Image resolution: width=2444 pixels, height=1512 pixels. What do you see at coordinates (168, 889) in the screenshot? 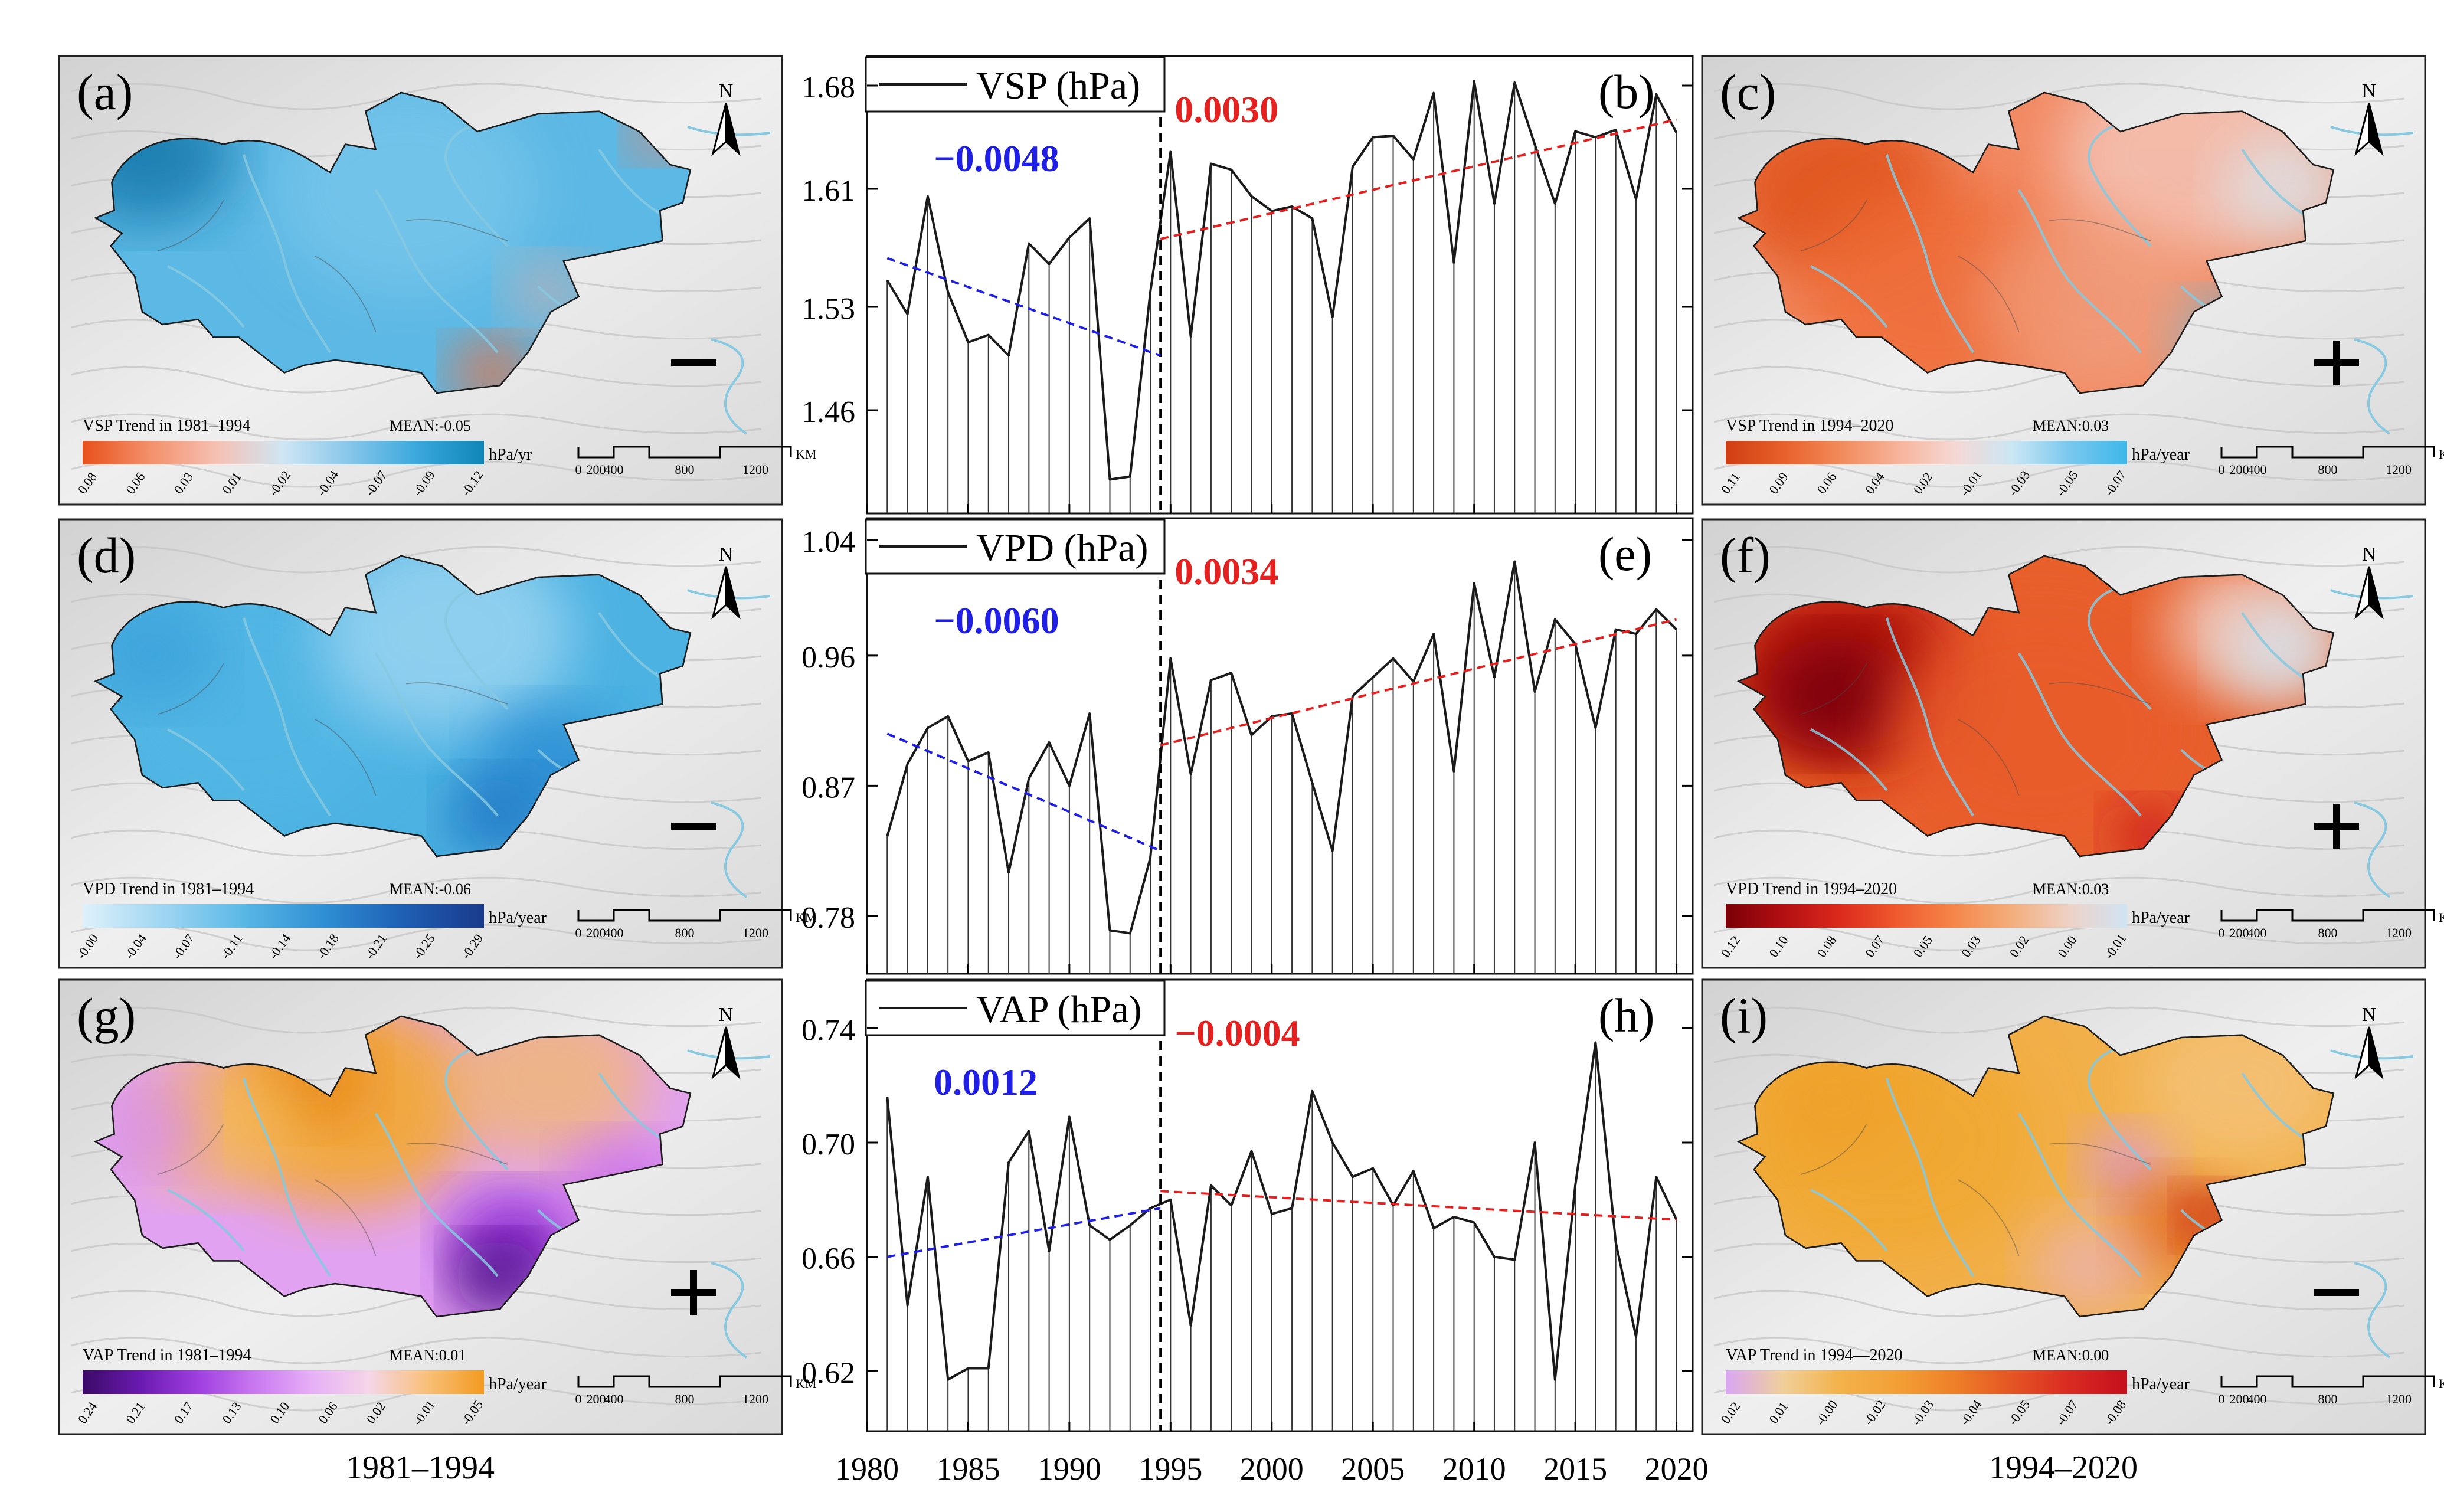
I see `map-title: VPD Trend in 1981–1994` at bounding box center [168, 889].